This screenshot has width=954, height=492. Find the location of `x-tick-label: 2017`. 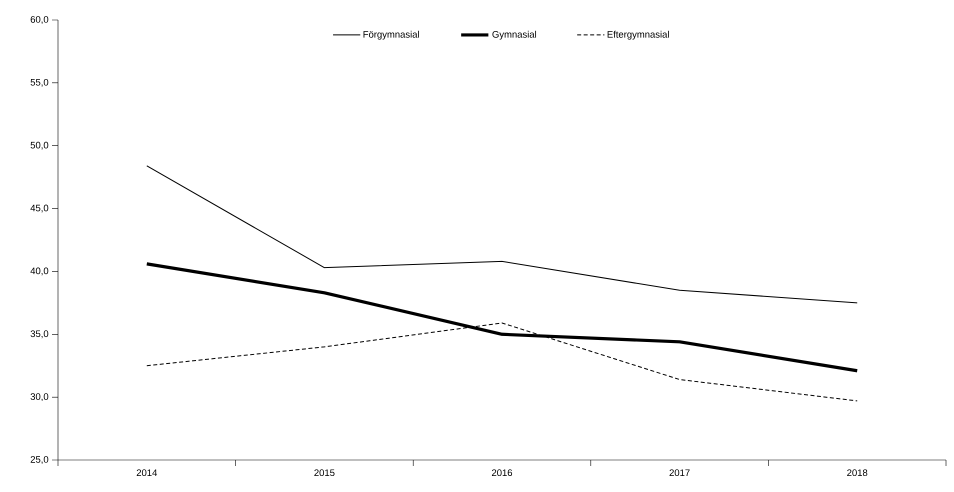

x-tick-label: 2017 is located at coordinates (680, 472).